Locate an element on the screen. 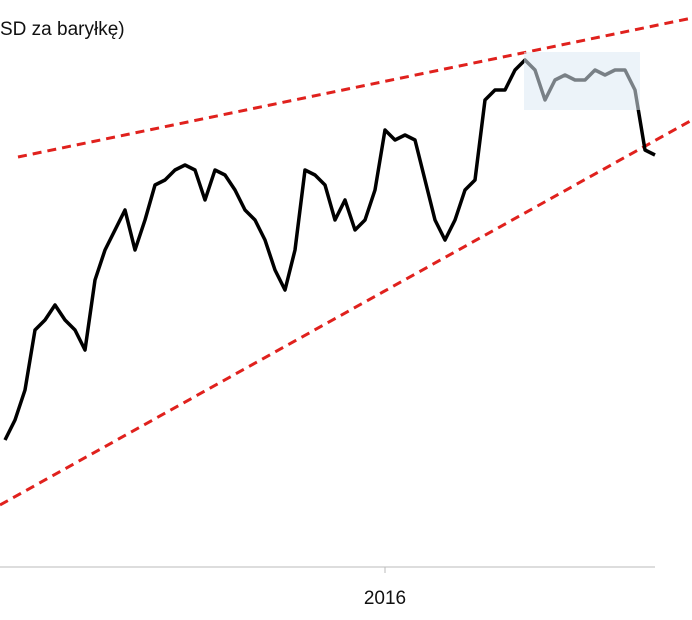 This screenshot has height=620, width=692. chart-title: SD za baryłkę) is located at coordinates (62, 29).